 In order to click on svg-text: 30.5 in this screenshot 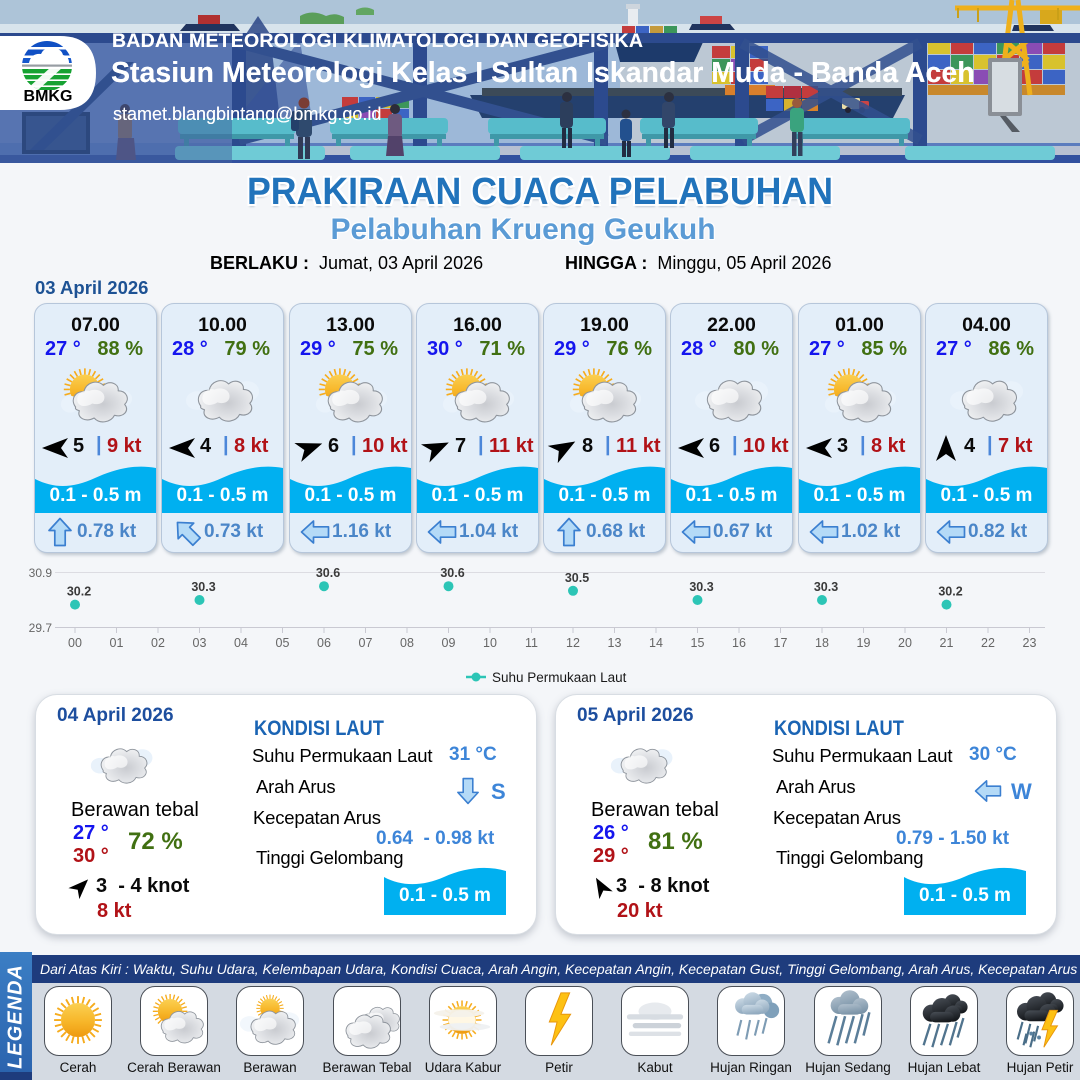, I will do `click(577, 578)`.